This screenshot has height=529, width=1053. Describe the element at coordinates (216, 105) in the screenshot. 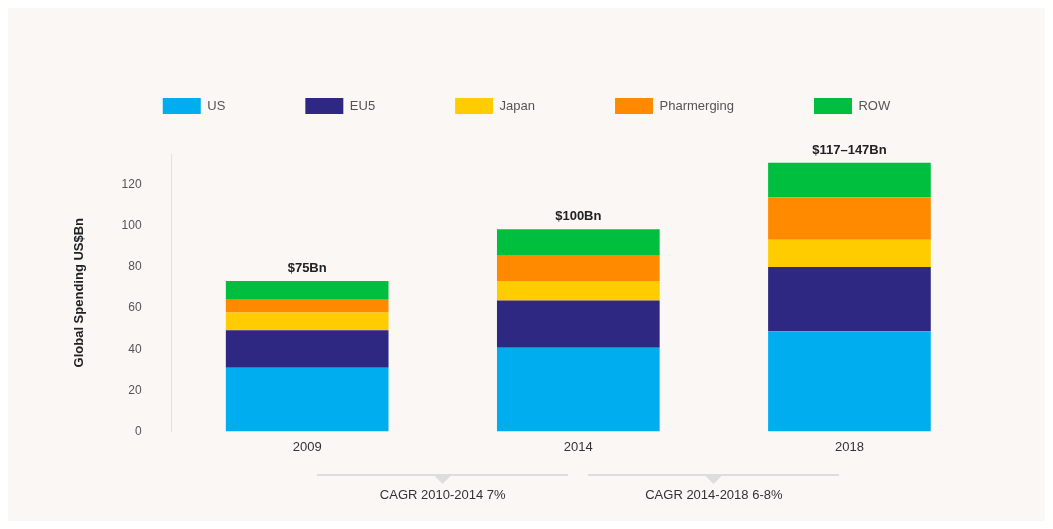

I see `legend-label: US` at that location.